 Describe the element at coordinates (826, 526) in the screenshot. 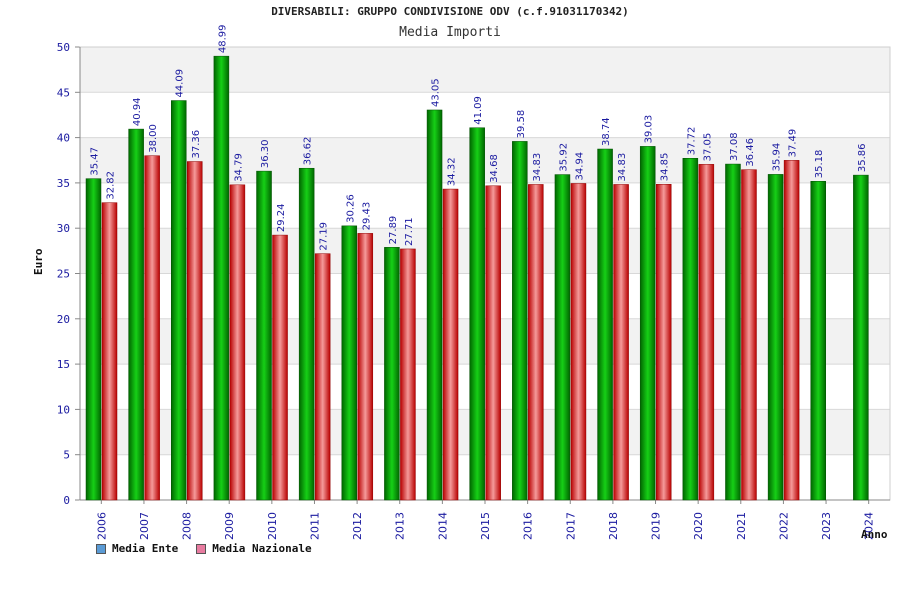

I see `x-tick-label: 2023` at that location.